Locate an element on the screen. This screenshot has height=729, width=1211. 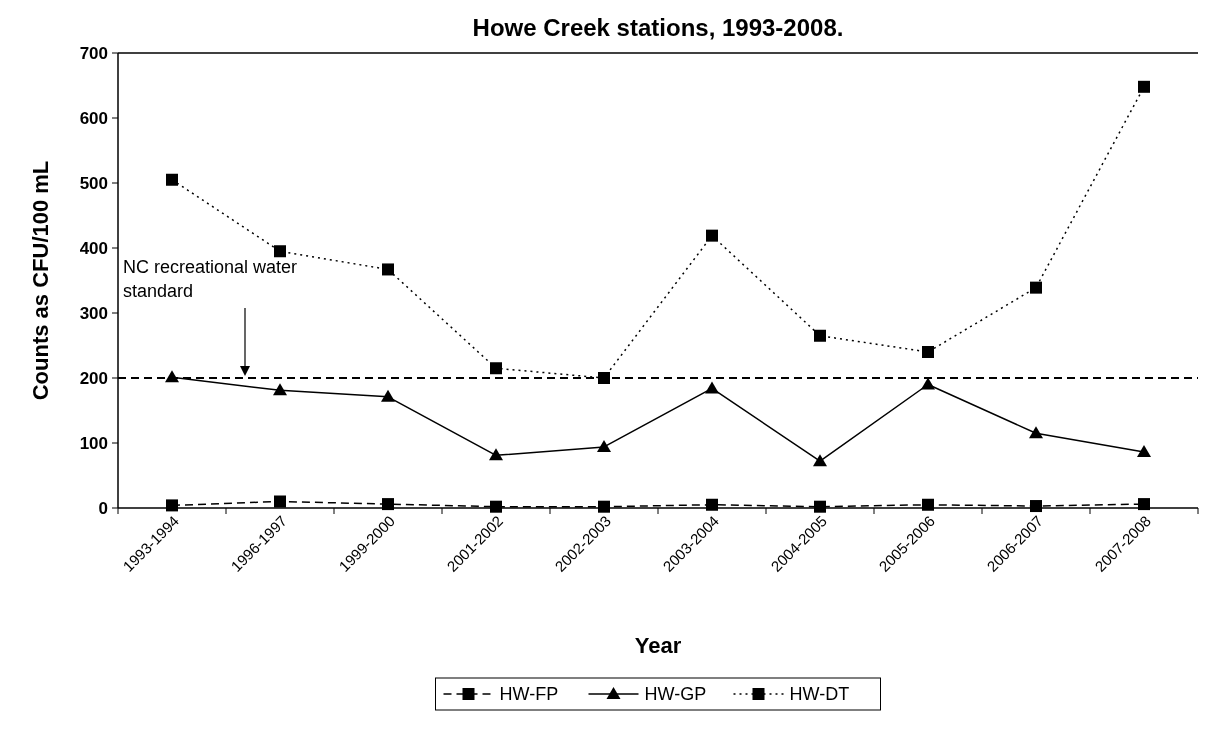
y-tick-label: 300 is located at coordinates (93, 313).